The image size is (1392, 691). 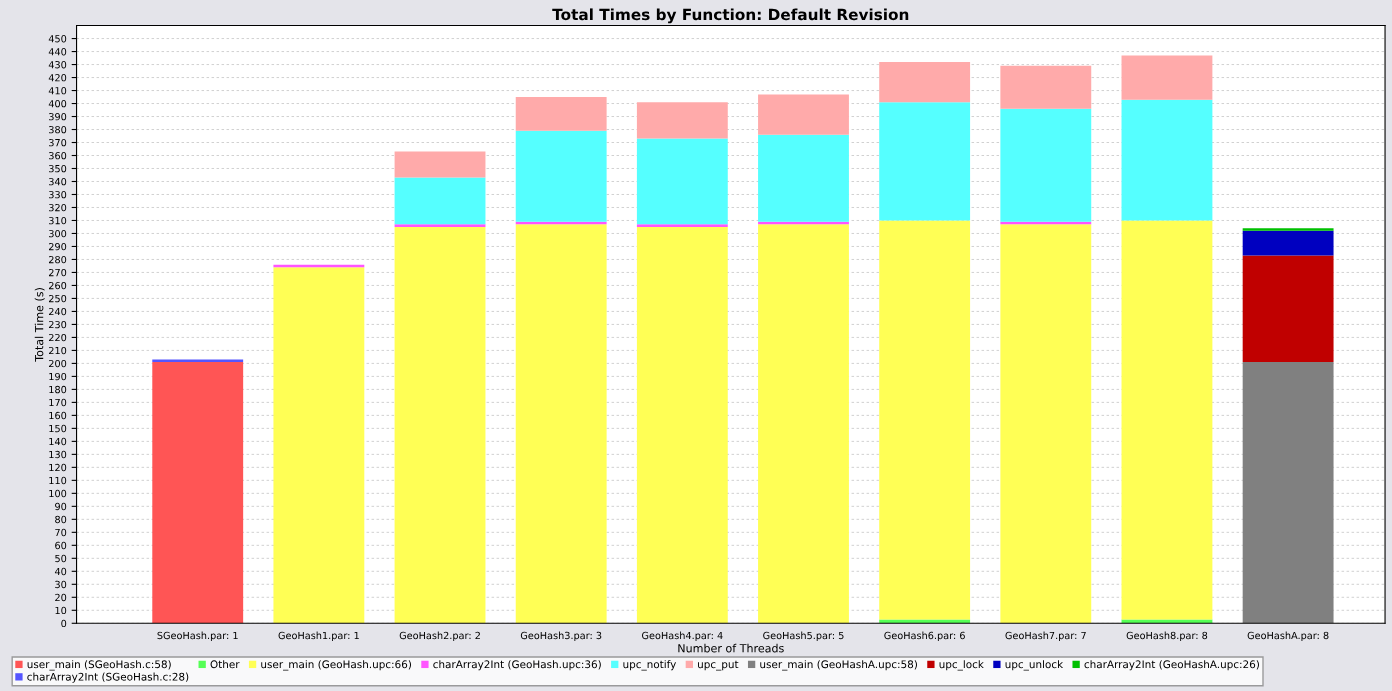 I want to click on y-tick-label: 0, so click(x=64, y=623).